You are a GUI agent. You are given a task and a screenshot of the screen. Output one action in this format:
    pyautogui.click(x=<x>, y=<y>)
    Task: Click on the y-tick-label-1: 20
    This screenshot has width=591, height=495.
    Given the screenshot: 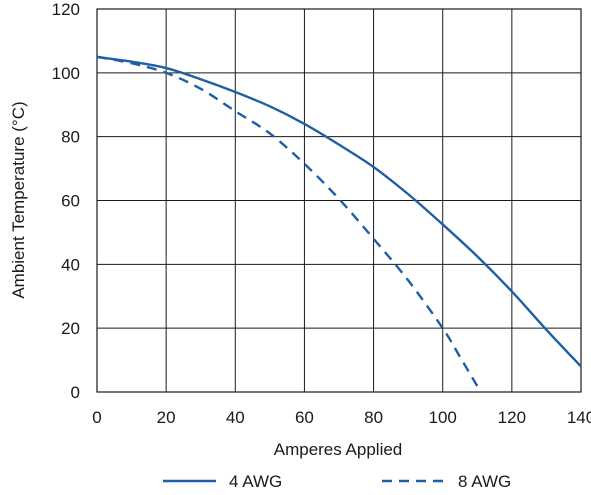 What is the action you would take?
    pyautogui.click(x=70, y=328)
    